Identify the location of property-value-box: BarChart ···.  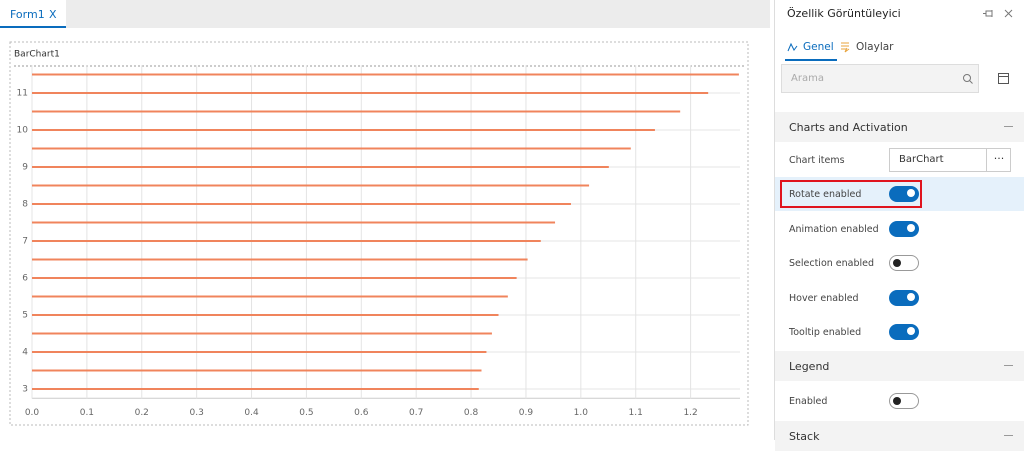
(950, 160).